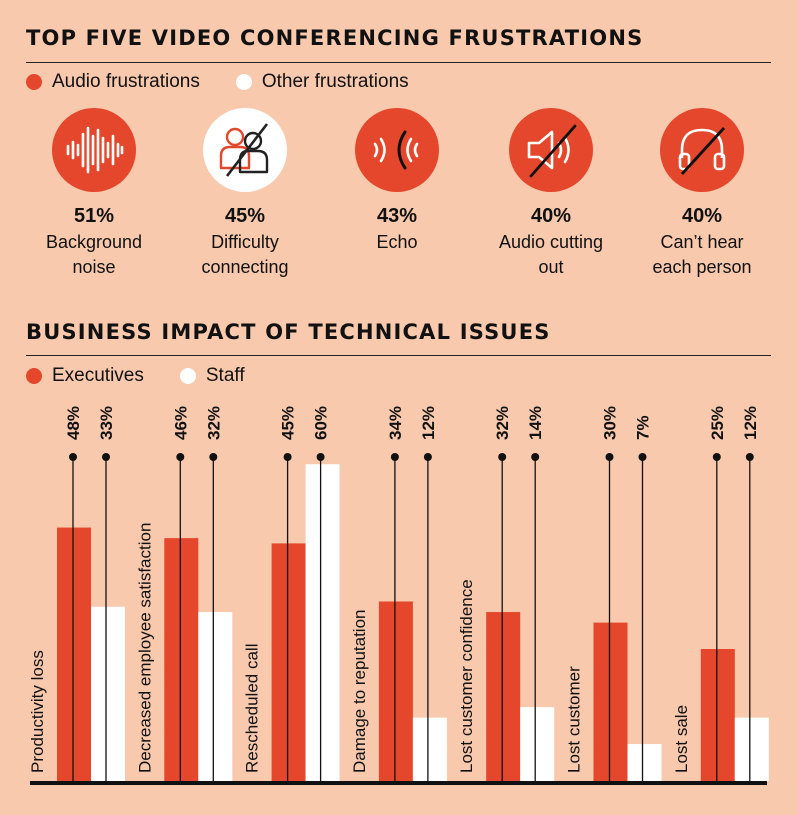  What do you see at coordinates (94, 242) in the screenshot?
I see `frustration-label-line1: Background` at bounding box center [94, 242].